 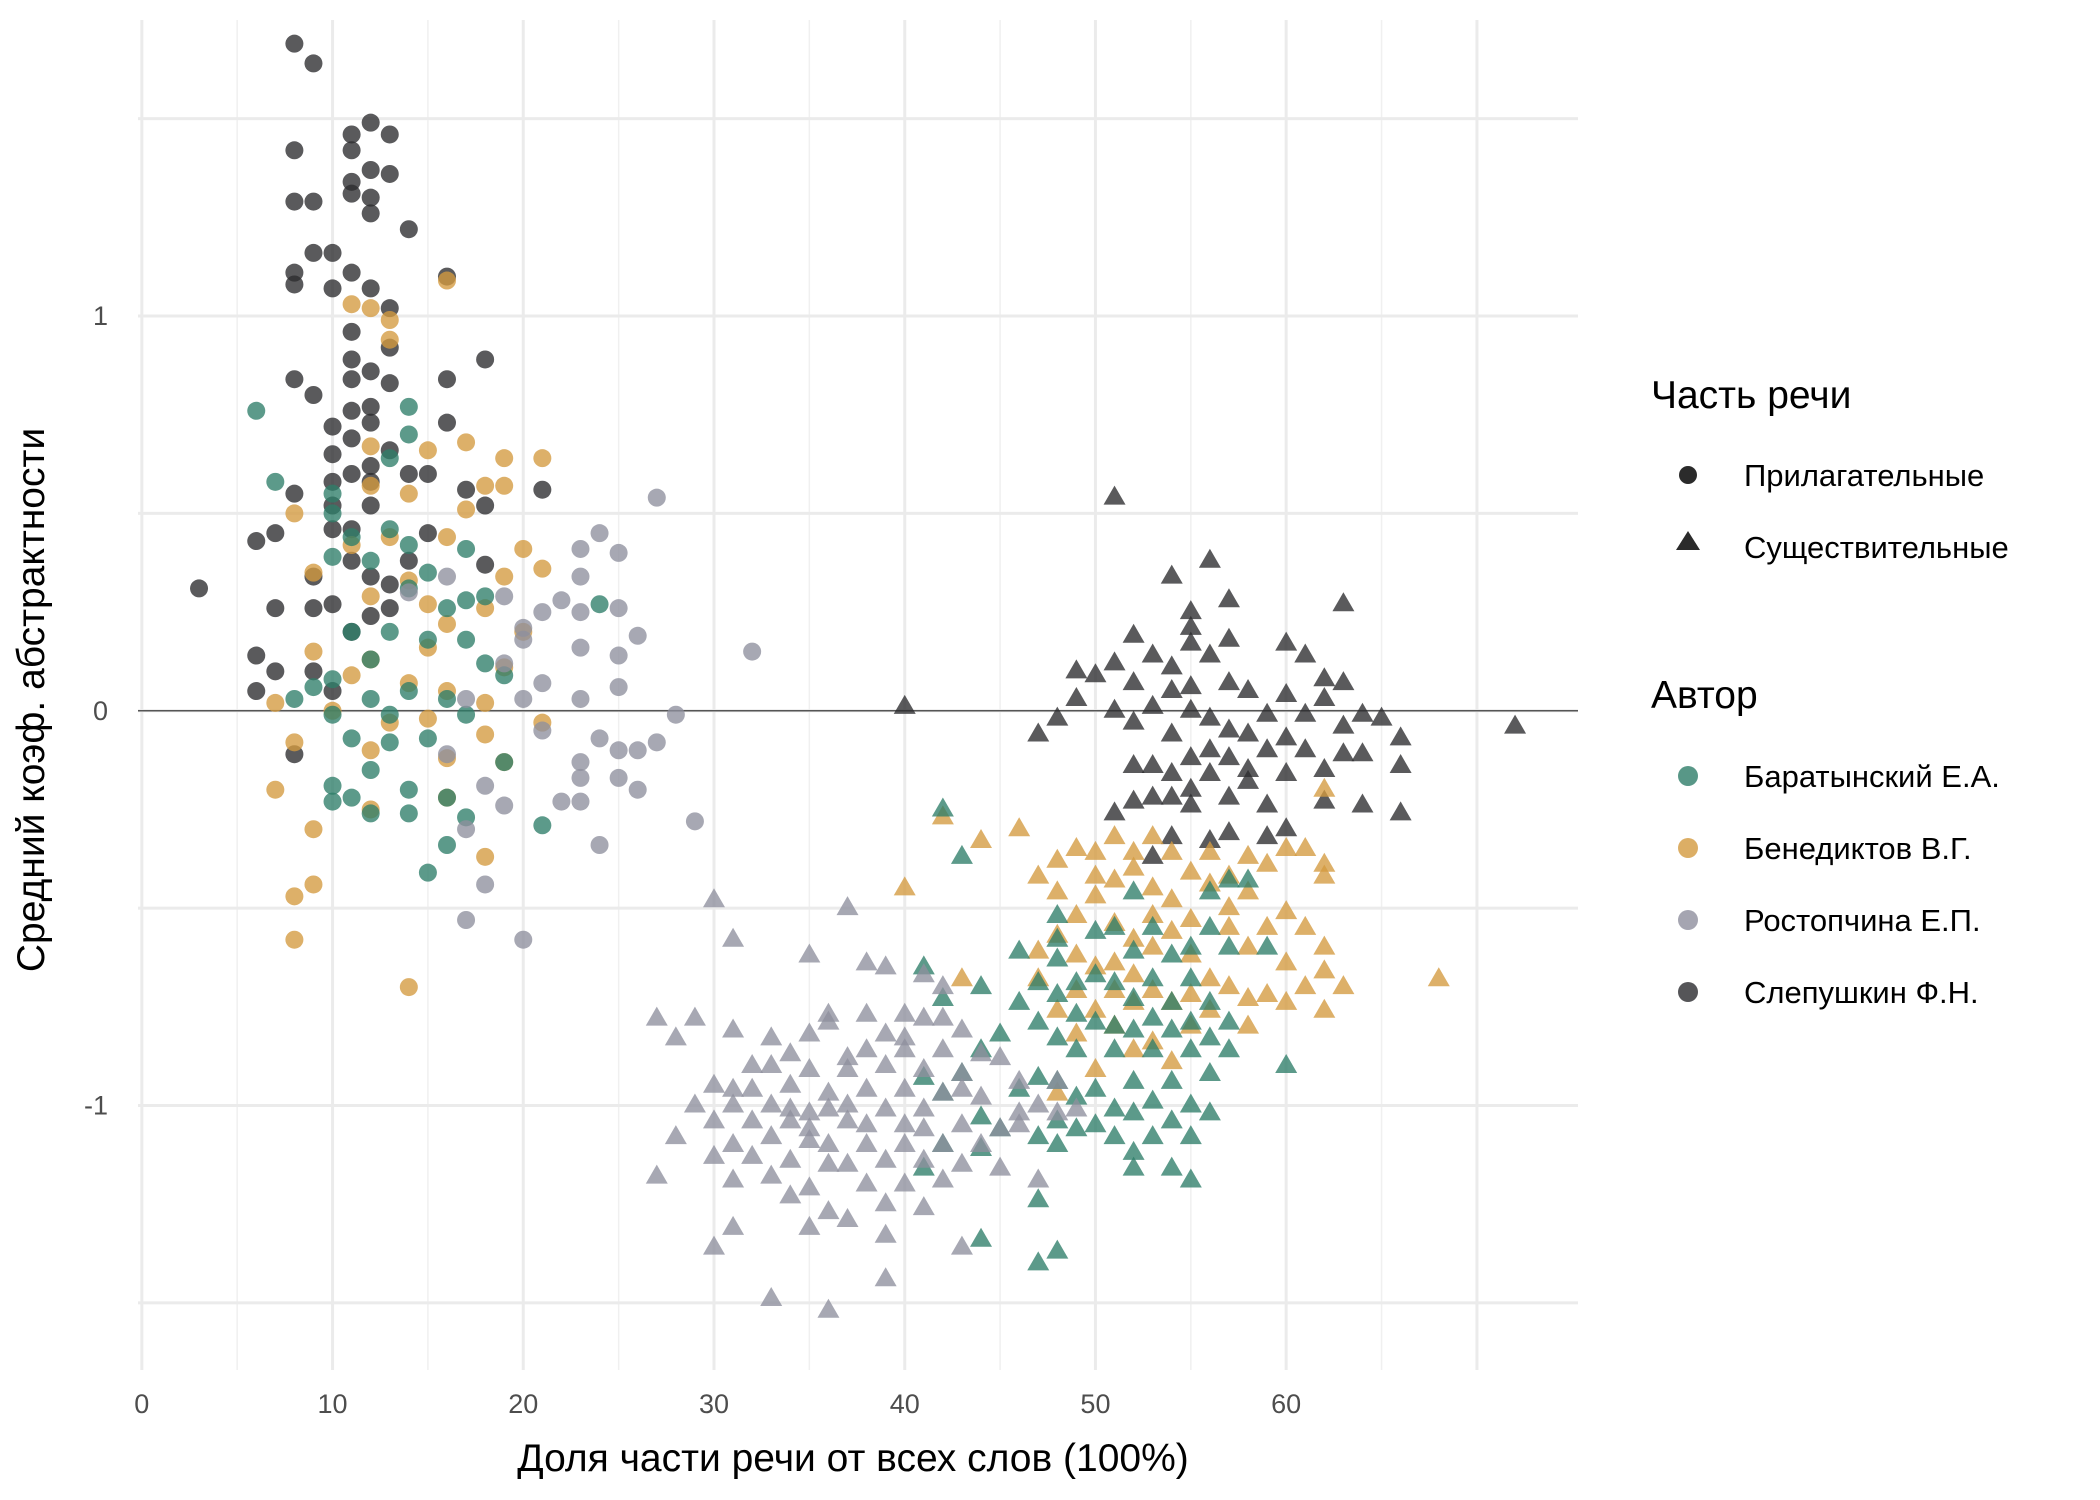 I want to click on shape-legend-title: Часть речи, so click(x=1751, y=395).